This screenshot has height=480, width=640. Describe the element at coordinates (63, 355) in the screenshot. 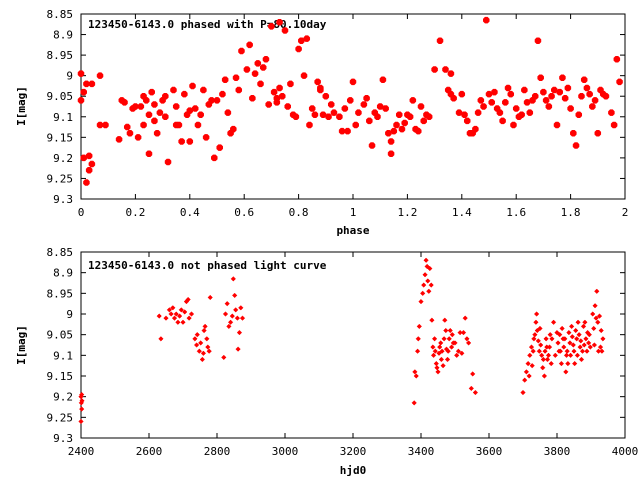

I see `unphased-ytick-label: 9.1` at that location.